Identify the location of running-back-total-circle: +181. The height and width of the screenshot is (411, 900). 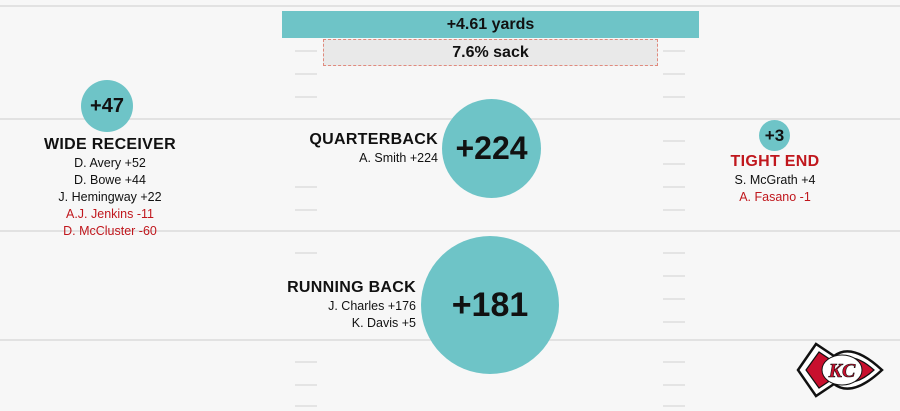
(490, 305).